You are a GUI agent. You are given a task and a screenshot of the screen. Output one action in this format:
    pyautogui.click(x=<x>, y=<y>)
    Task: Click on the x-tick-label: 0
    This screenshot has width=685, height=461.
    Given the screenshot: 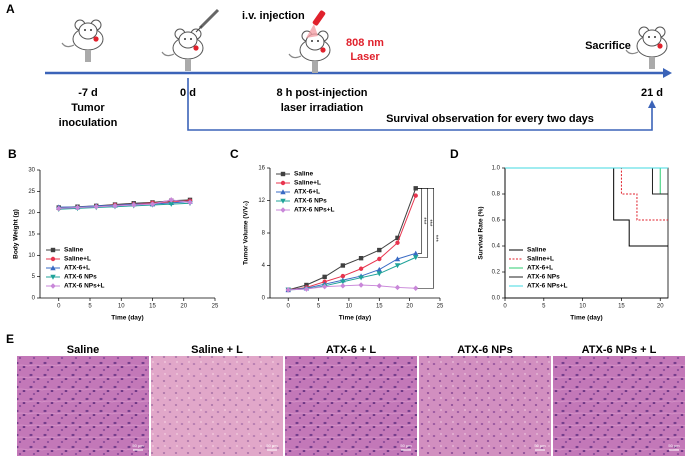 What is the action you would take?
    pyautogui.click(x=289, y=307)
    